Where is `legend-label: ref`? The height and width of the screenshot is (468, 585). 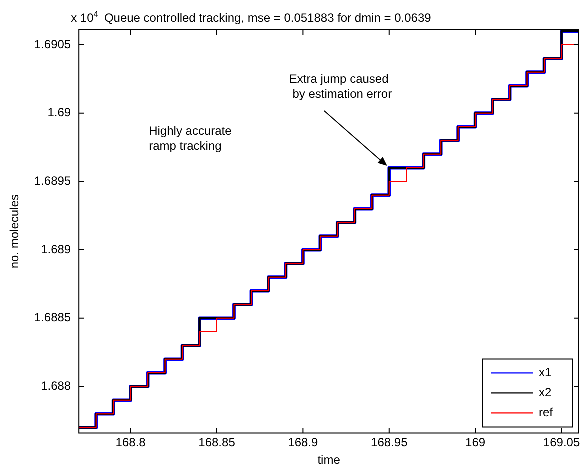 legend-label: ref is located at coordinates (546, 413).